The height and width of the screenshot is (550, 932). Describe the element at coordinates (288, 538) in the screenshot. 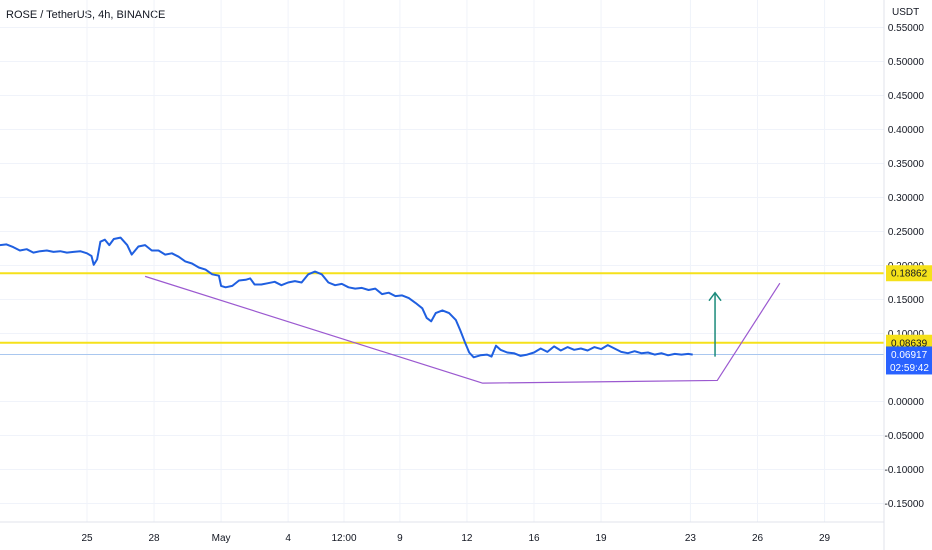

I see `x-tick-label: 4` at that location.